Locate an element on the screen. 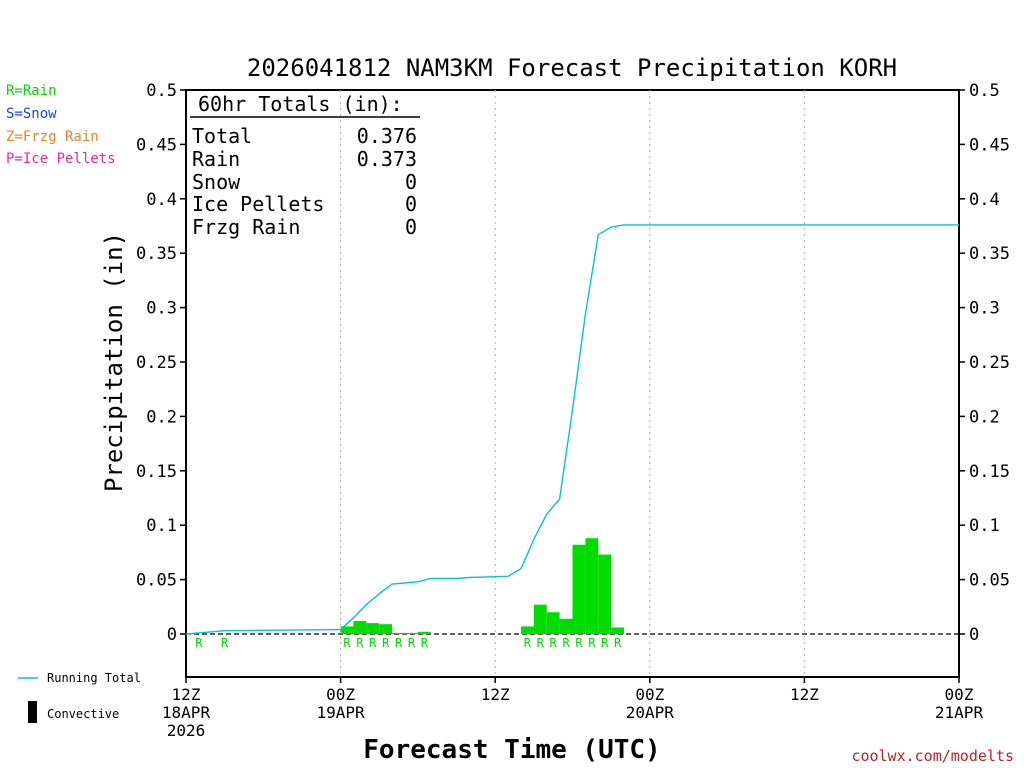 The image size is (1024, 768). legend-snow: S=Snow is located at coordinates (31, 114).